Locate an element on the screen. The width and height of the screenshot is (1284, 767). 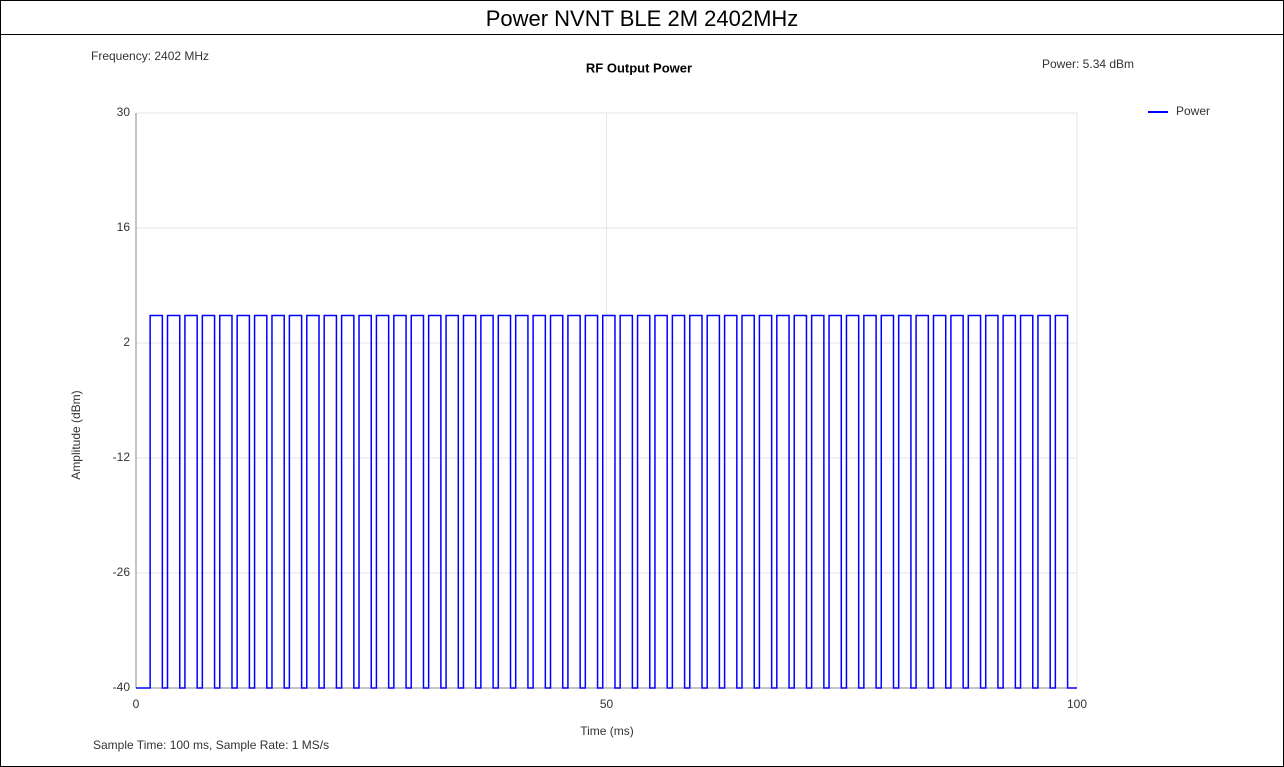
y-tick-label: 30 is located at coordinates (124, 112).